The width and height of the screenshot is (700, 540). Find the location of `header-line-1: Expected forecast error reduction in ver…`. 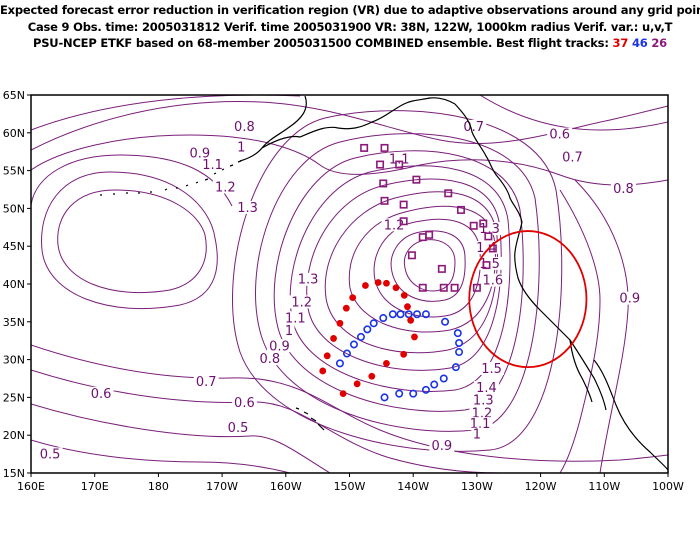

header-line-1: Expected forecast error reduction in ver… is located at coordinates (350, 10).